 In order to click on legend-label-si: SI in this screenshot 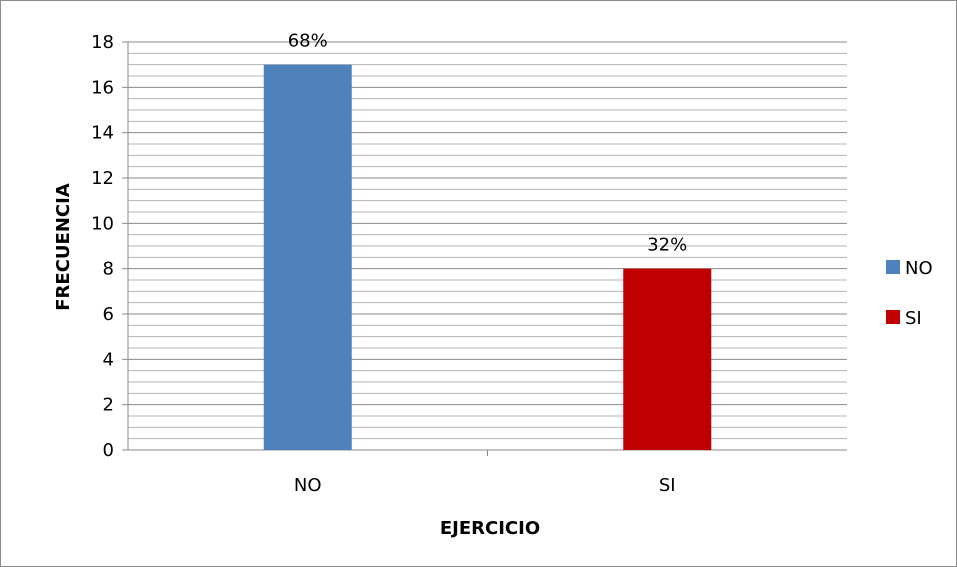, I will do `click(913, 318)`.